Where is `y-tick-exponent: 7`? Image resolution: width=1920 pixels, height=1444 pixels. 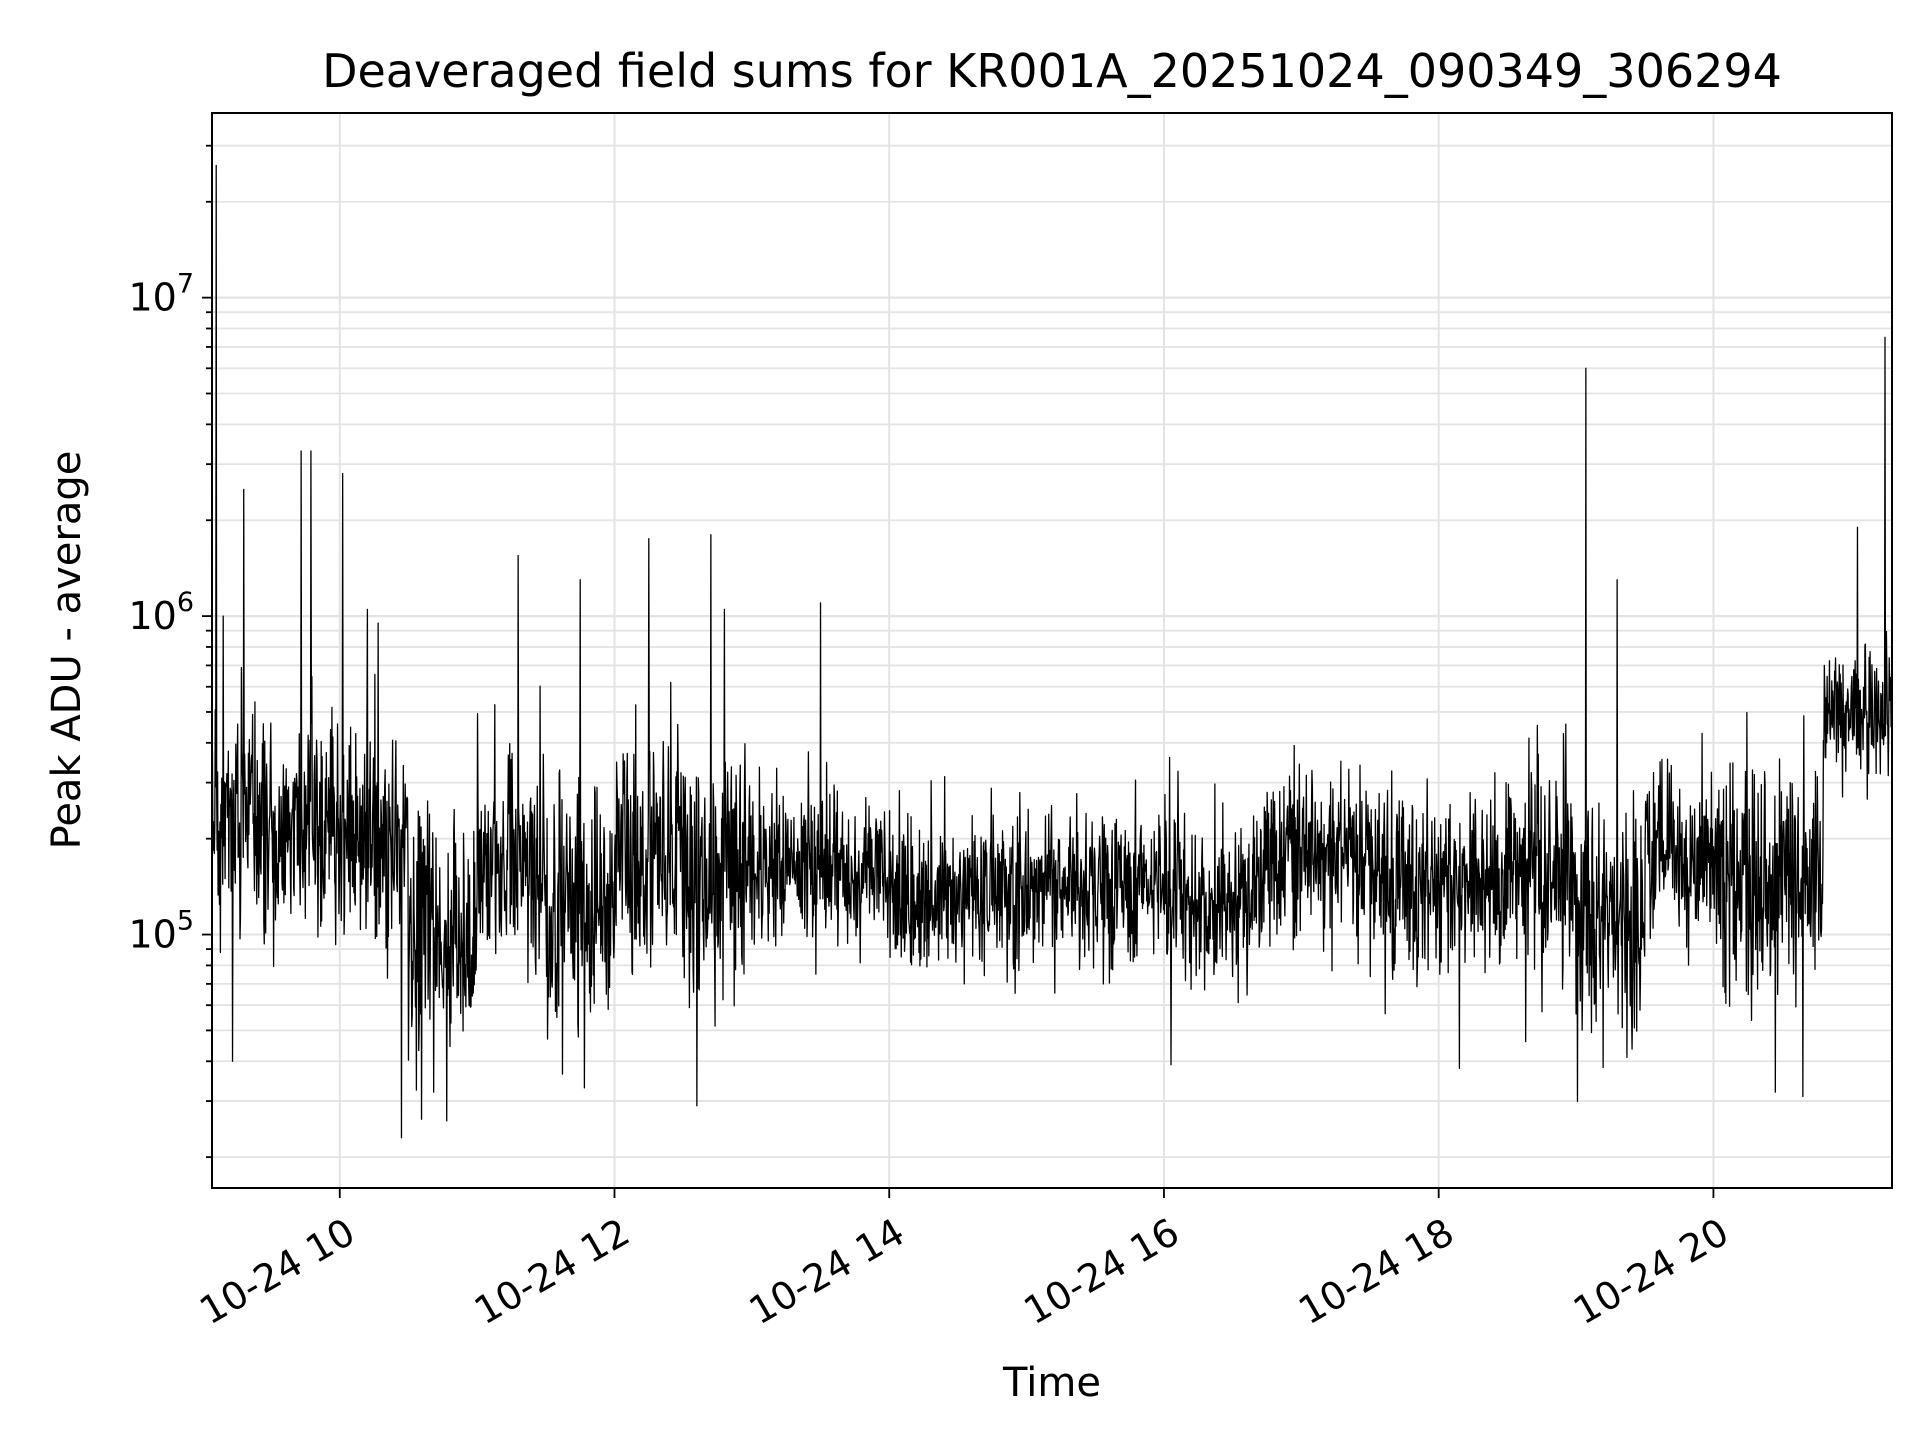 y-tick-exponent: 7 is located at coordinates (185, 284).